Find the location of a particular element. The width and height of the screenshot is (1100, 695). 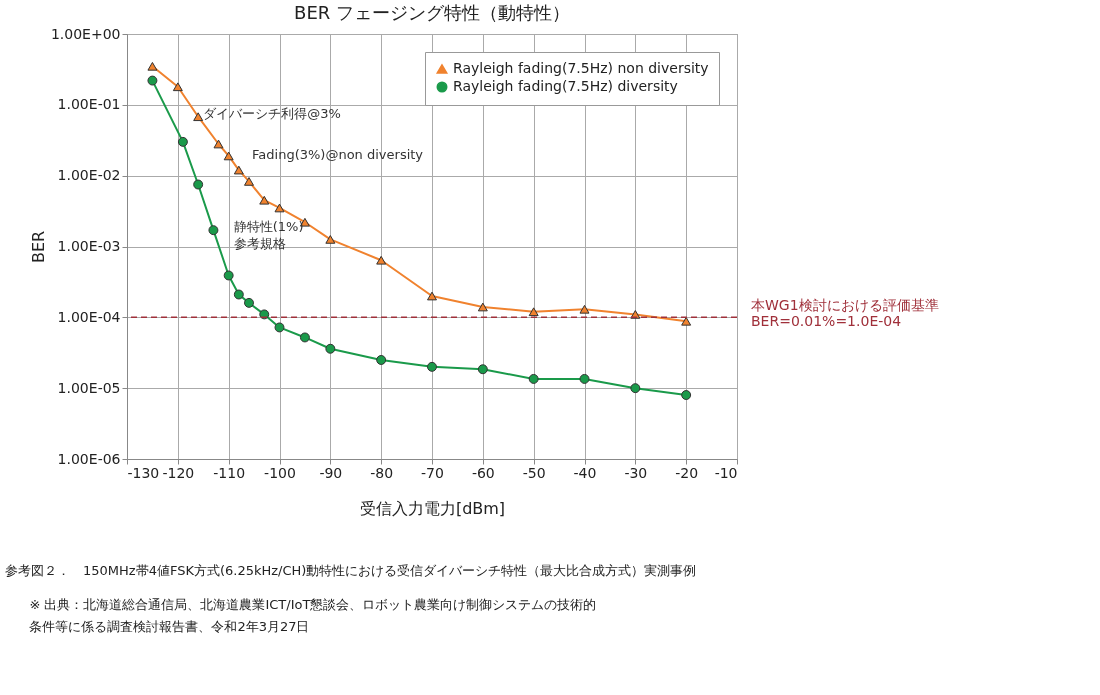

x-tick-label: -20 is located at coordinates (687, 472).